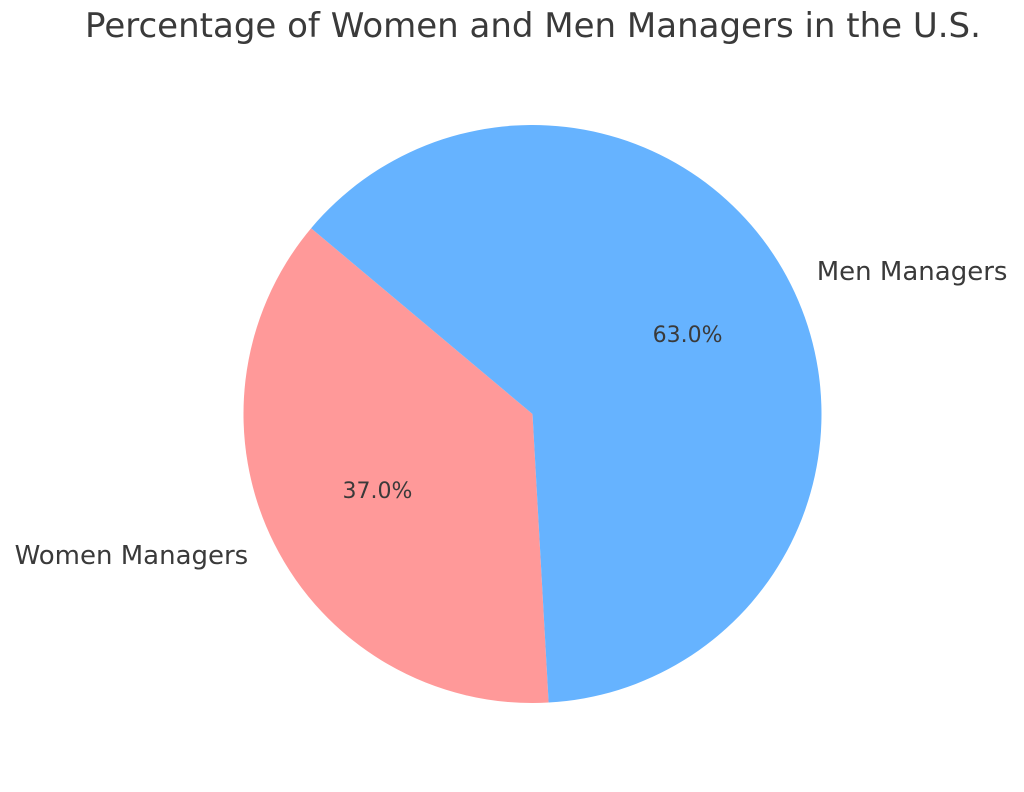 The width and height of the screenshot is (1024, 792). I want to click on slice-label-men-managers: Men Managers, so click(912, 271).